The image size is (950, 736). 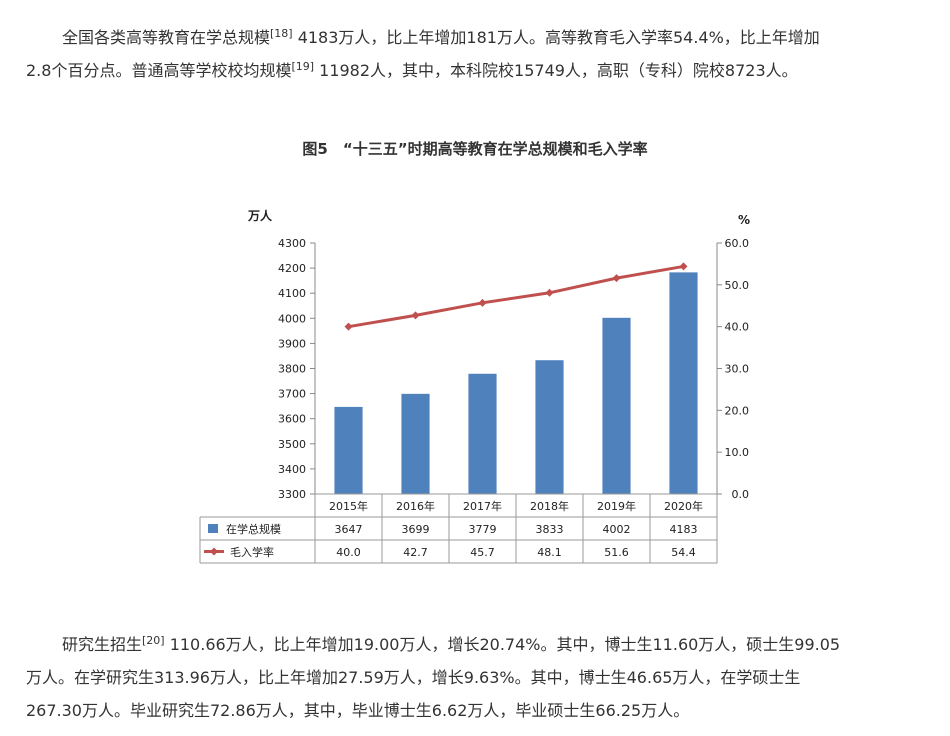 What do you see at coordinates (415, 552) in the screenshot?
I see `data-label: 42.7` at bounding box center [415, 552].